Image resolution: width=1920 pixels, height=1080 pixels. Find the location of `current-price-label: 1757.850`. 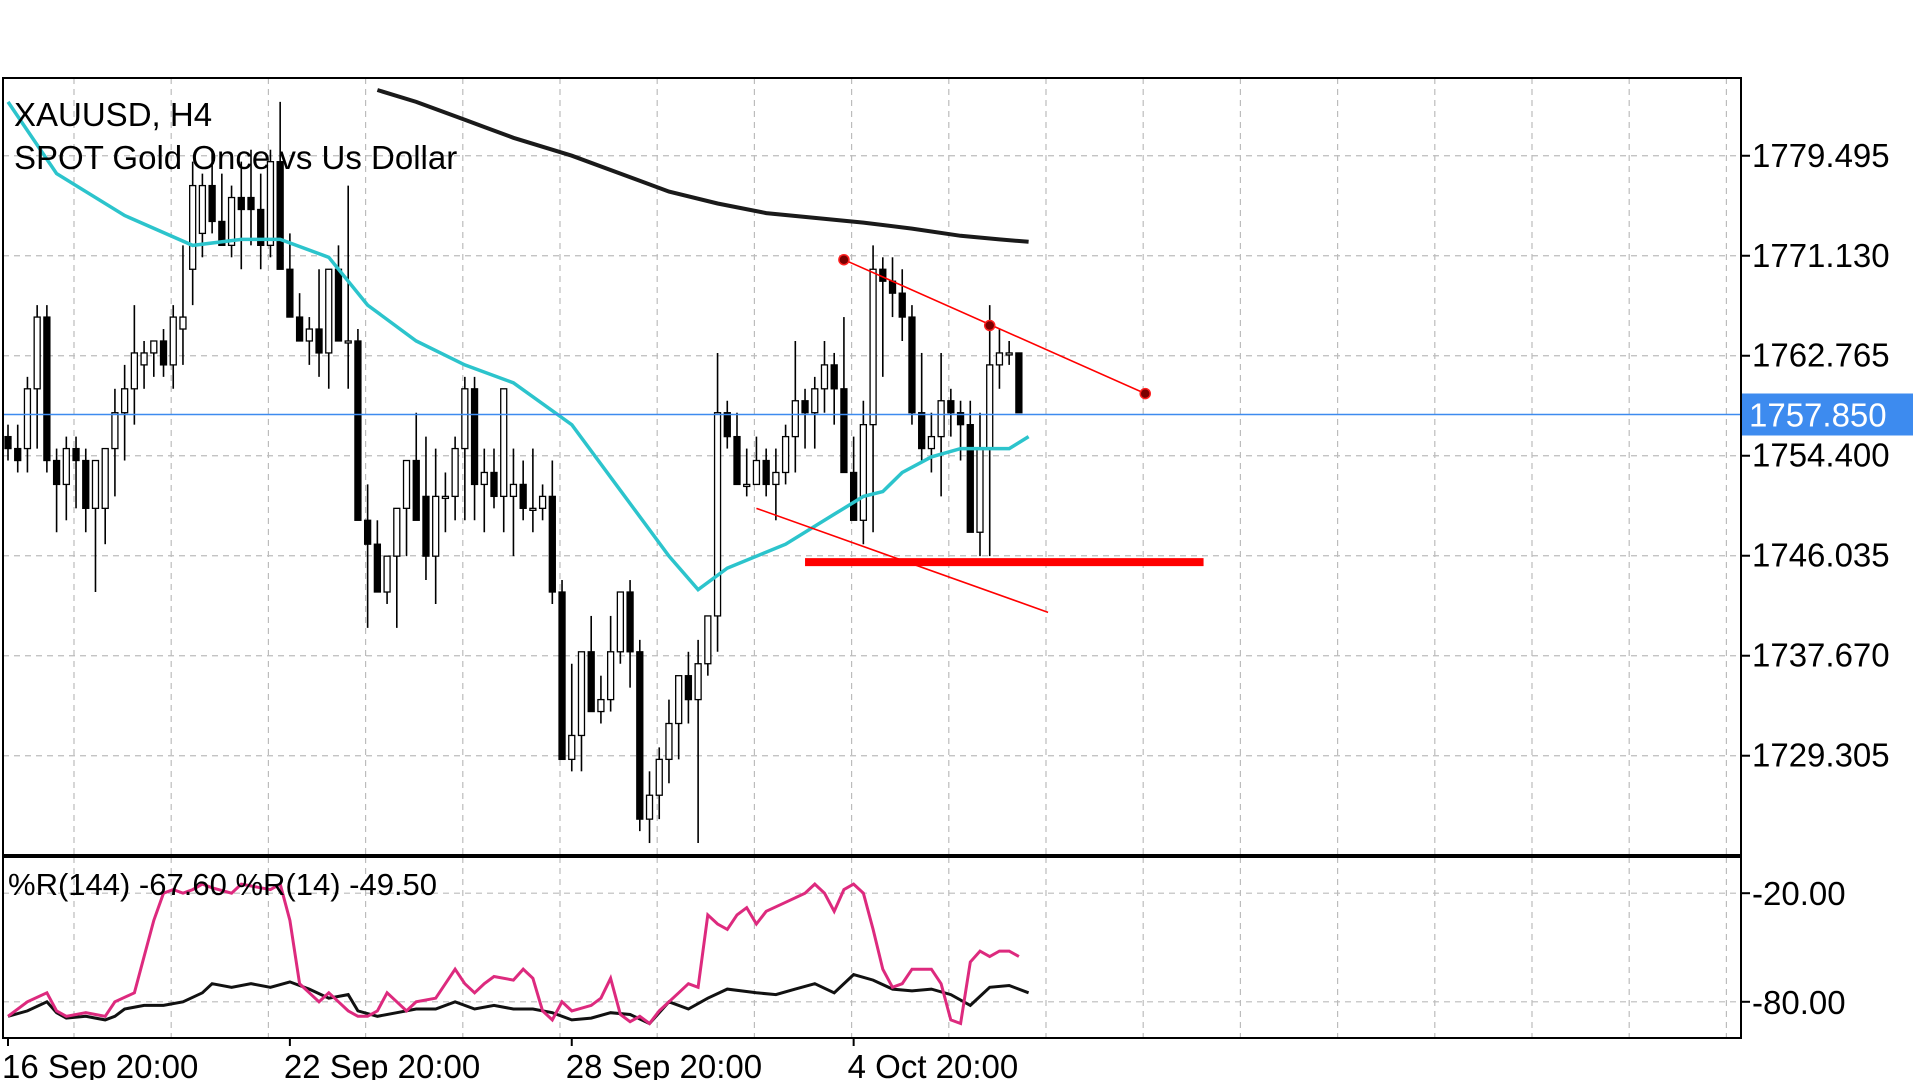

current-price-label: 1757.850 is located at coordinates (1818, 415).